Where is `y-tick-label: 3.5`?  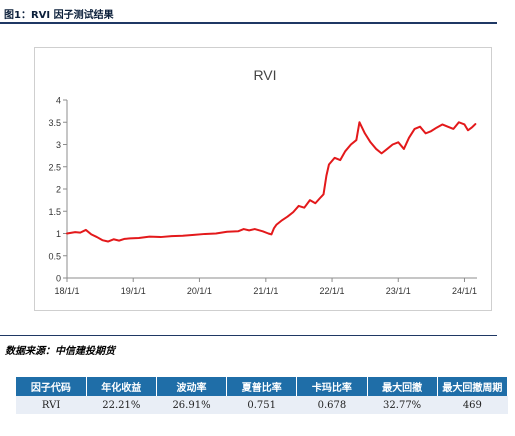
y-tick-label: 3.5 is located at coordinates (54, 123).